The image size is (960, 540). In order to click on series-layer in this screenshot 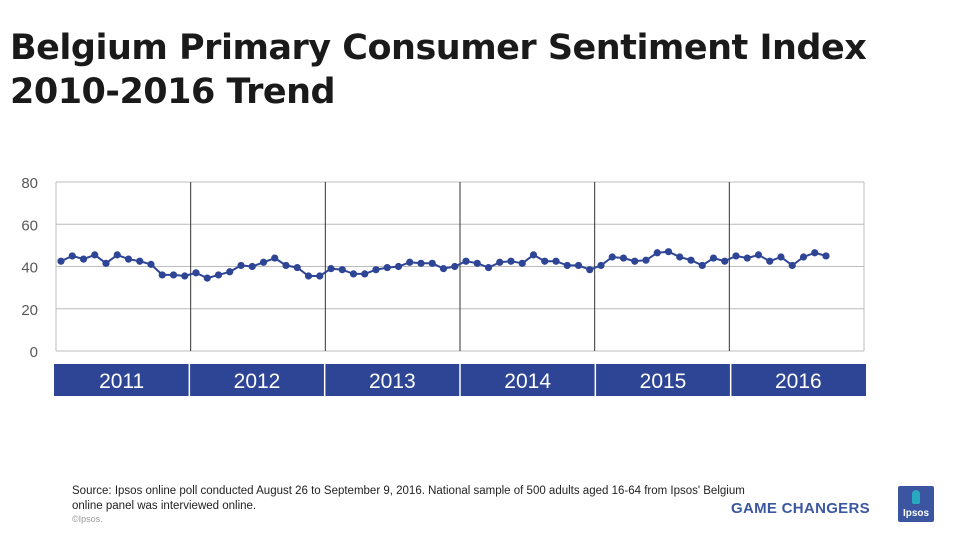, I will do `click(443, 265)`.